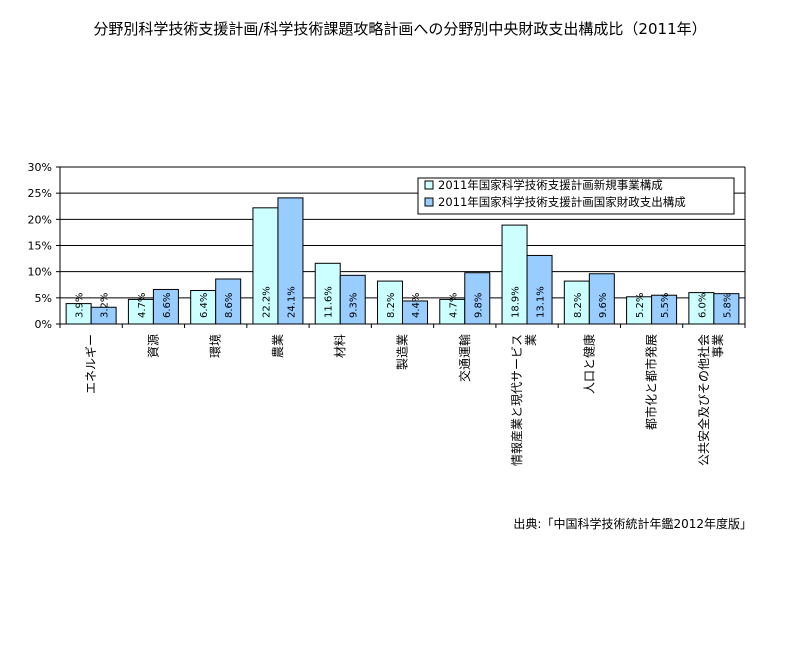 The width and height of the screenshot is (800, 650). What do you see at coordinates (416, 305) in the screenshot?
I see `data-label: 4.4%` at bounding box center [416, 305].